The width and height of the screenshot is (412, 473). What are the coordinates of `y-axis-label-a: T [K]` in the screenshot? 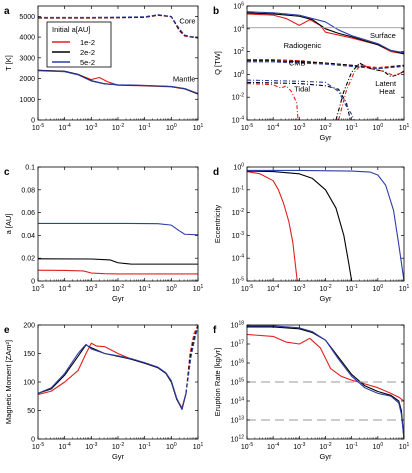 It's located at (8, 63).